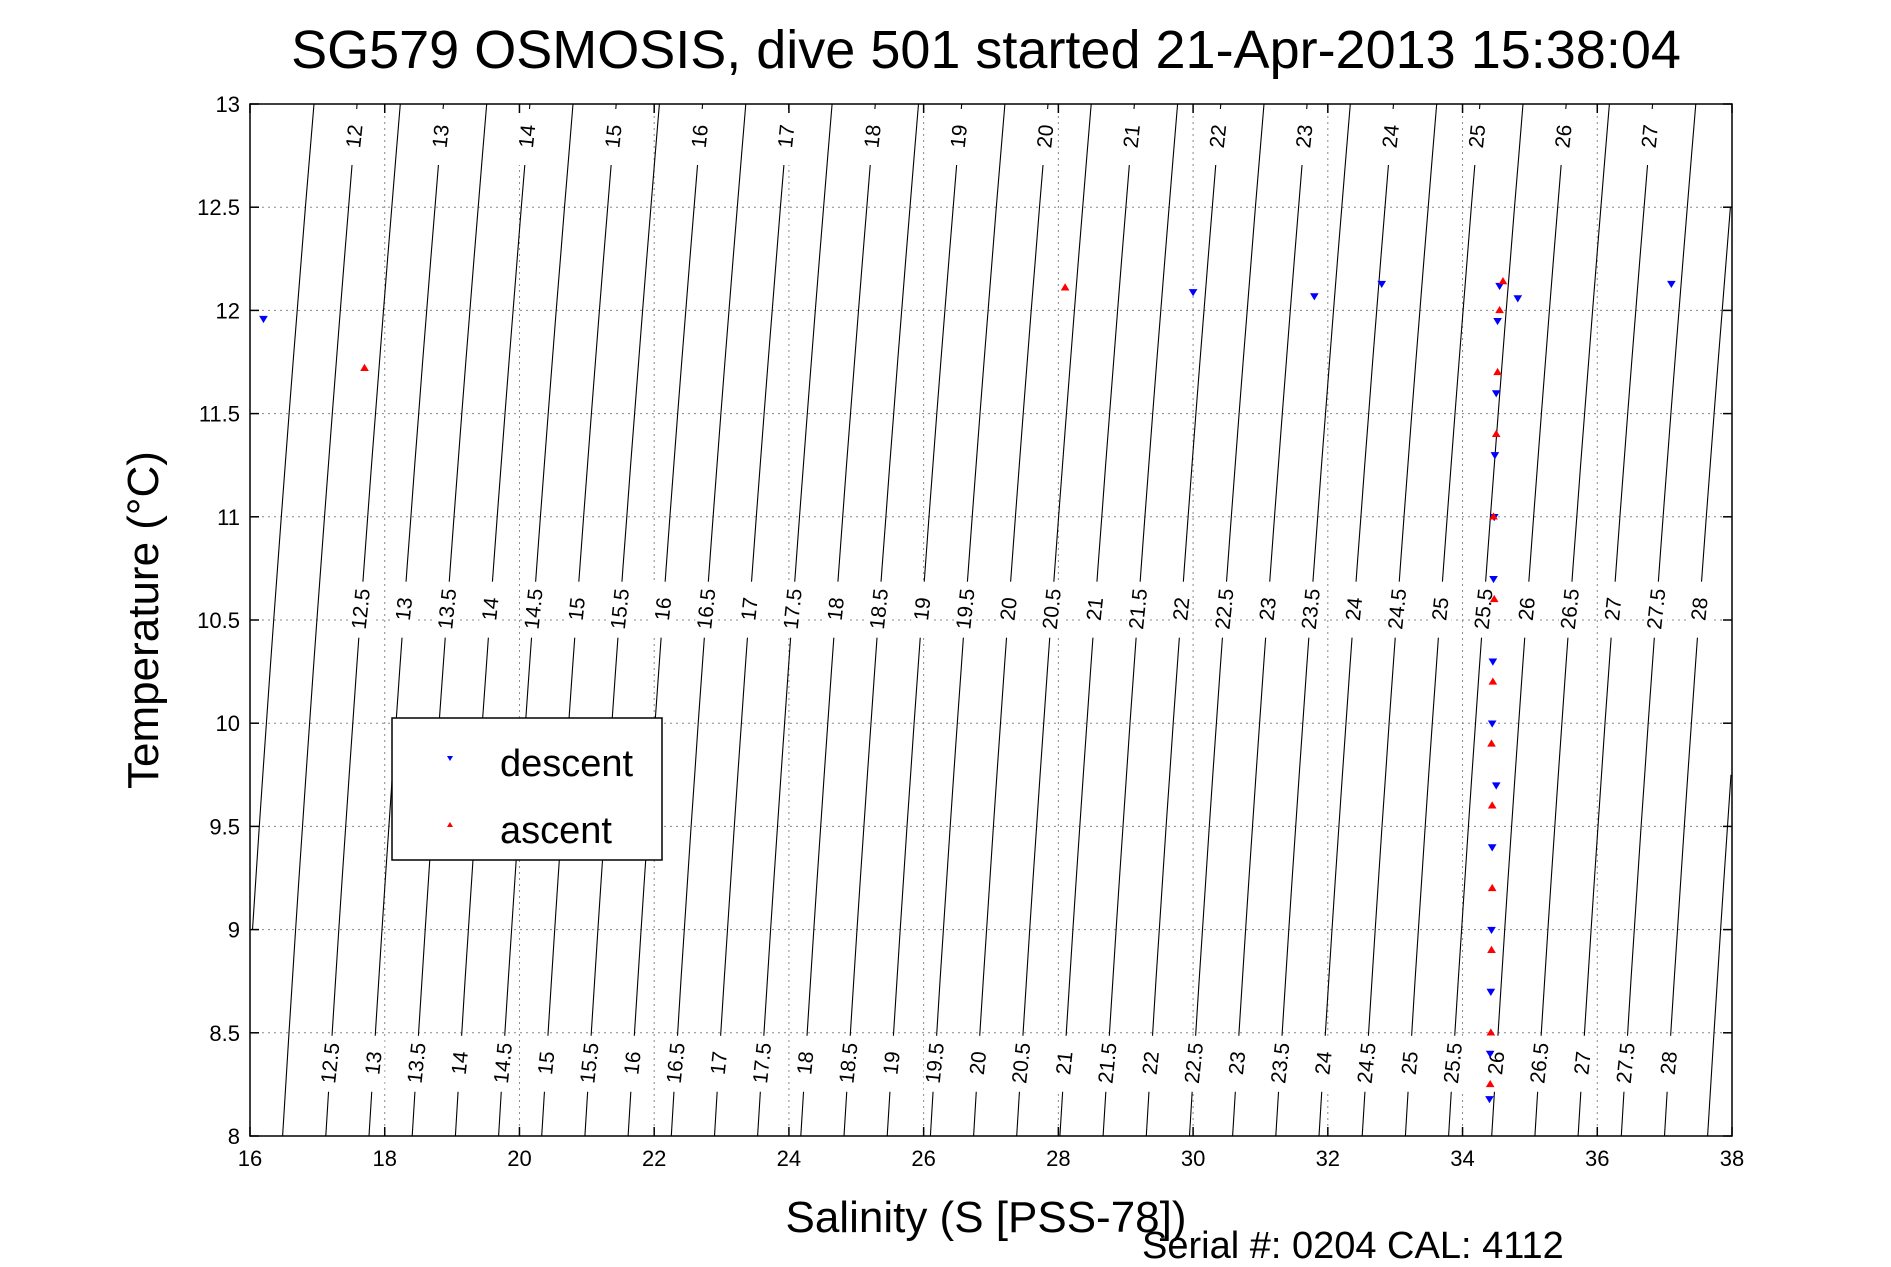 The height and width of the screenshot is (1267, 1891). What do you see at coordinates (1058, 1158) in the screenshot?
I see `x-tick-label: 28` at bounding box center [1058, 1158].